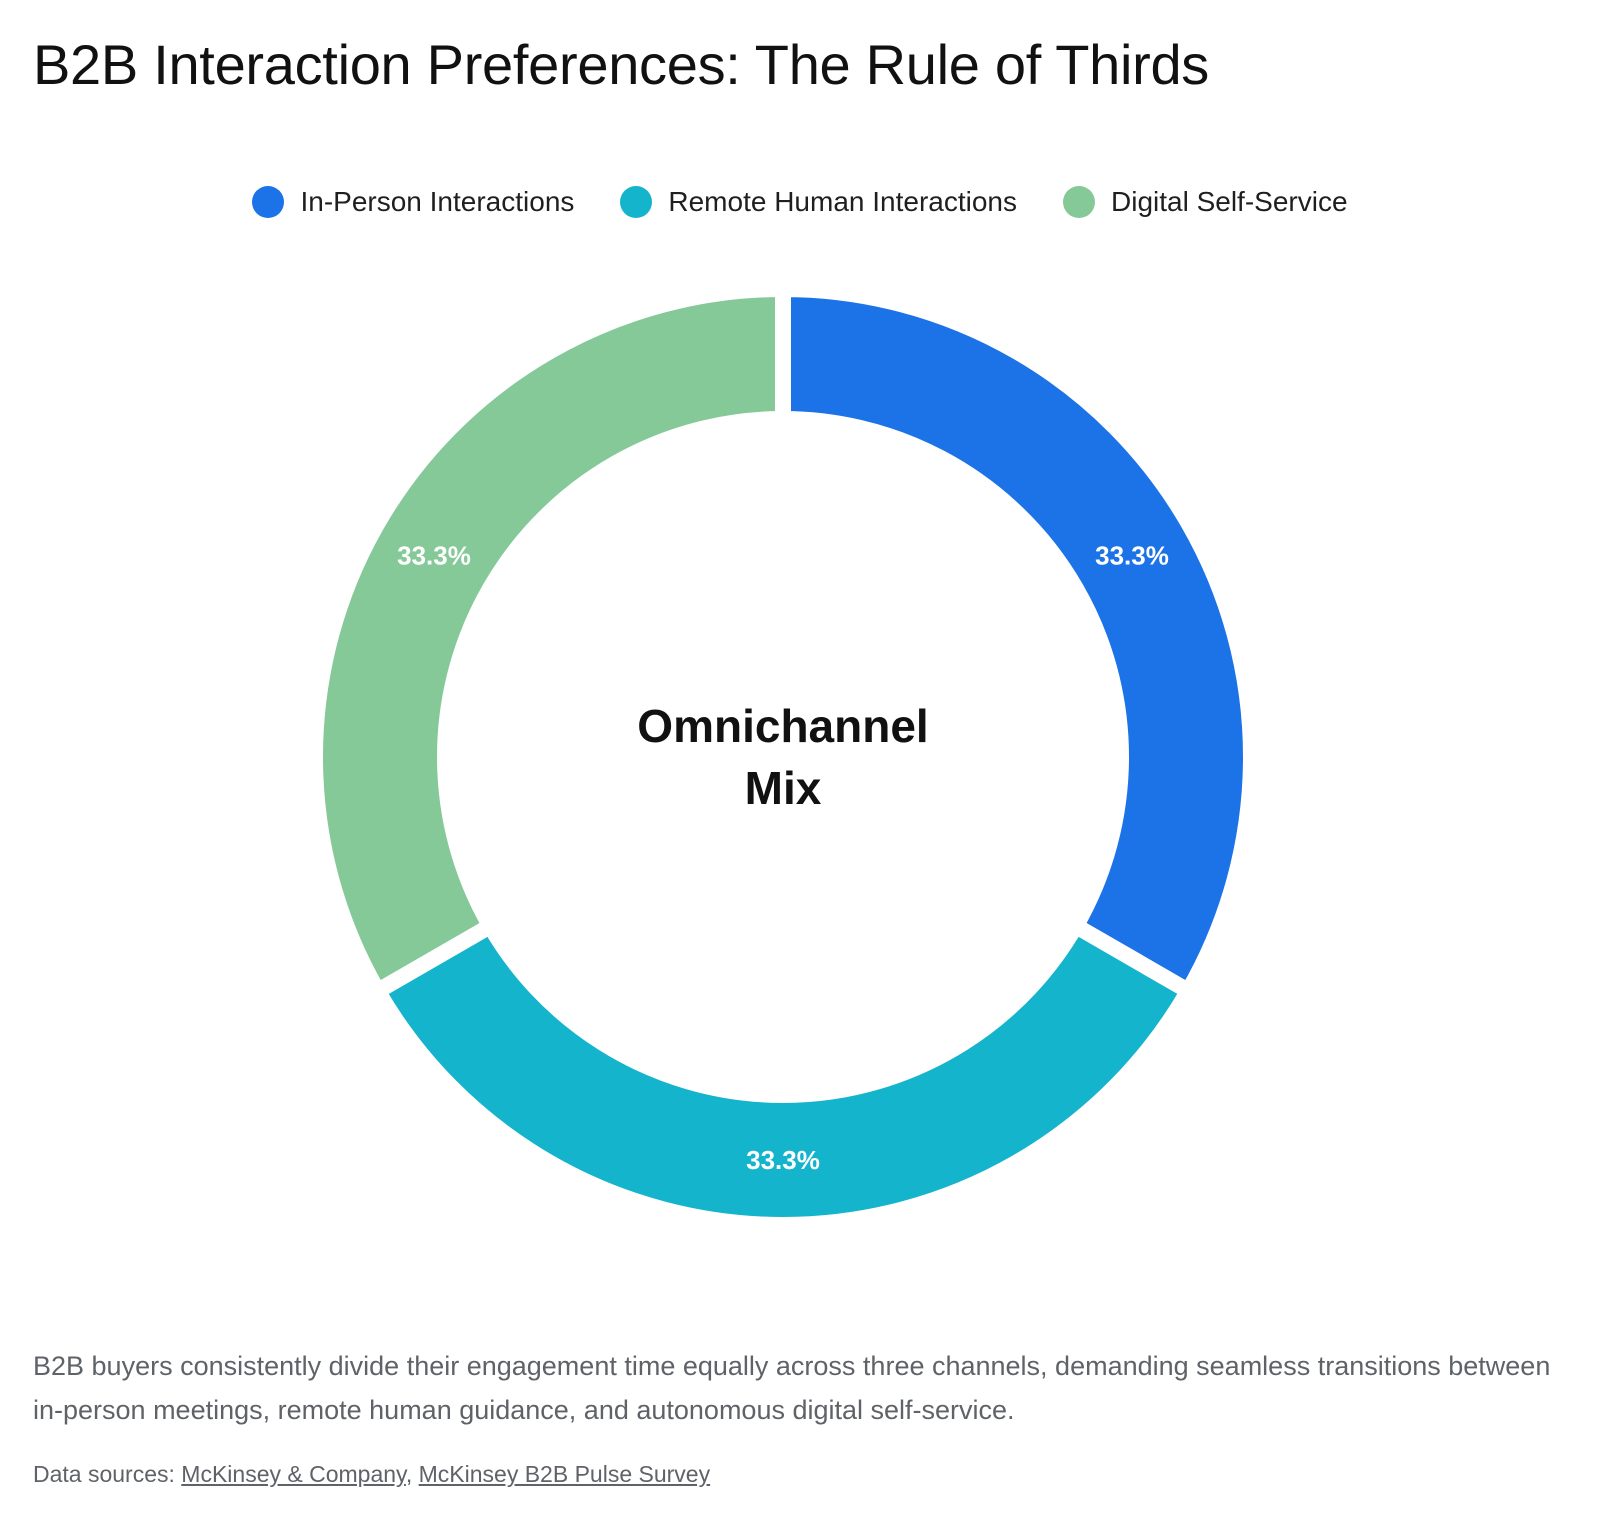 The height and width of the screenshot is (1514, 1600). Describe the element at coordinates (268, 202) in the screenshot. I see `legend-swatch-in-person` at that location.